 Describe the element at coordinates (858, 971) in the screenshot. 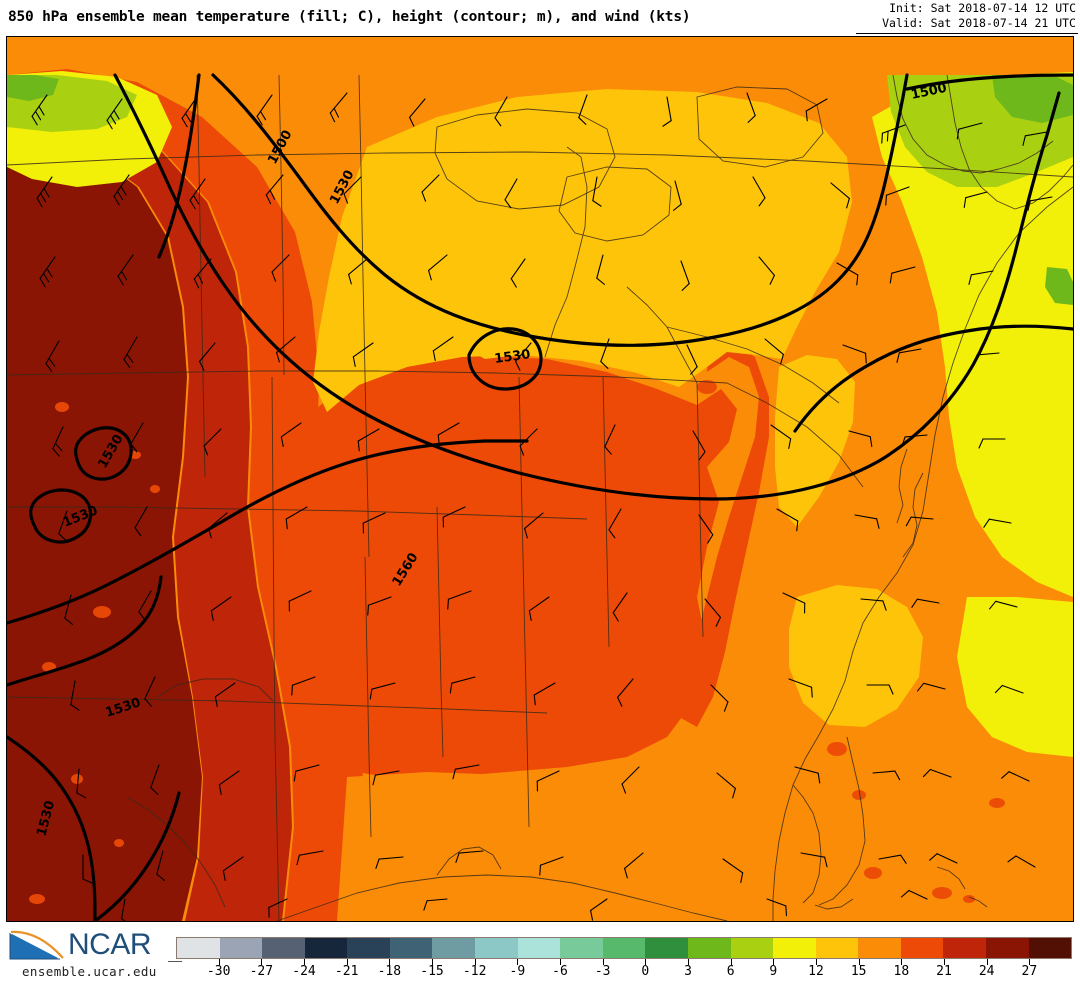

I see `colorbar-tick-label: 15` at that location.